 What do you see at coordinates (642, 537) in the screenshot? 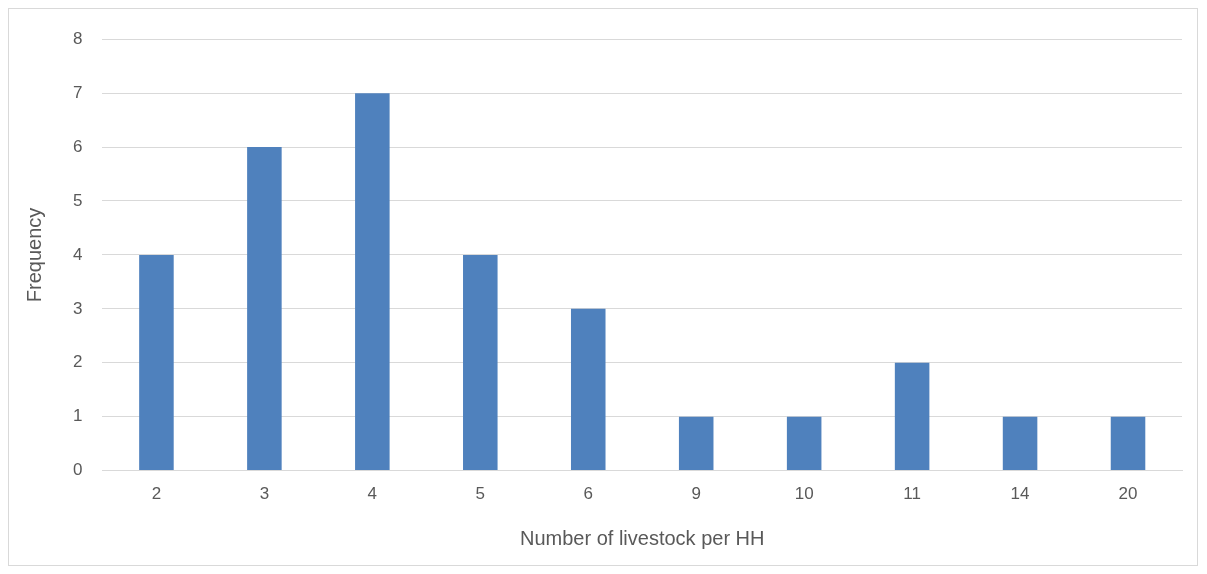
I see `x-axis-title: Number of livestock per HH` at bounding box center [642, 537].